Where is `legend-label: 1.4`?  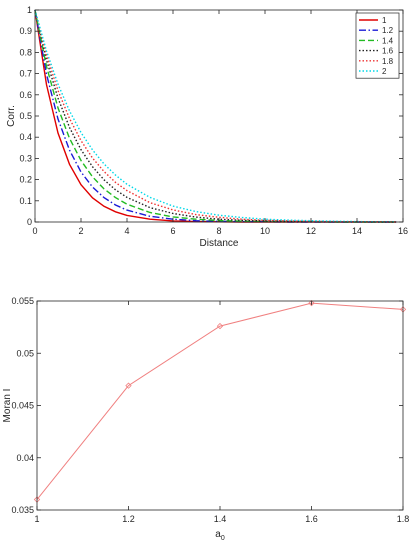 legend-label: 1.4 is located at coordinates (388, 40).